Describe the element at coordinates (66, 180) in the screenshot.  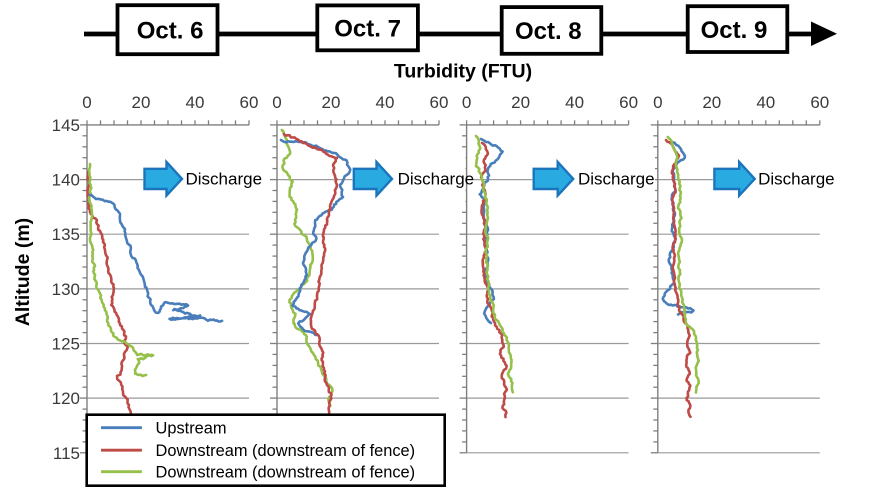
I see `svg-text: 140` at that location.